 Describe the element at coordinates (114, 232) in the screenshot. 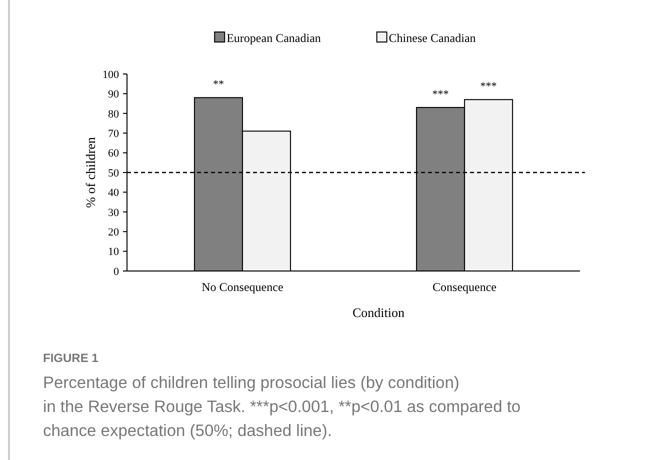

I see `y-tick-label: 20` at that location.